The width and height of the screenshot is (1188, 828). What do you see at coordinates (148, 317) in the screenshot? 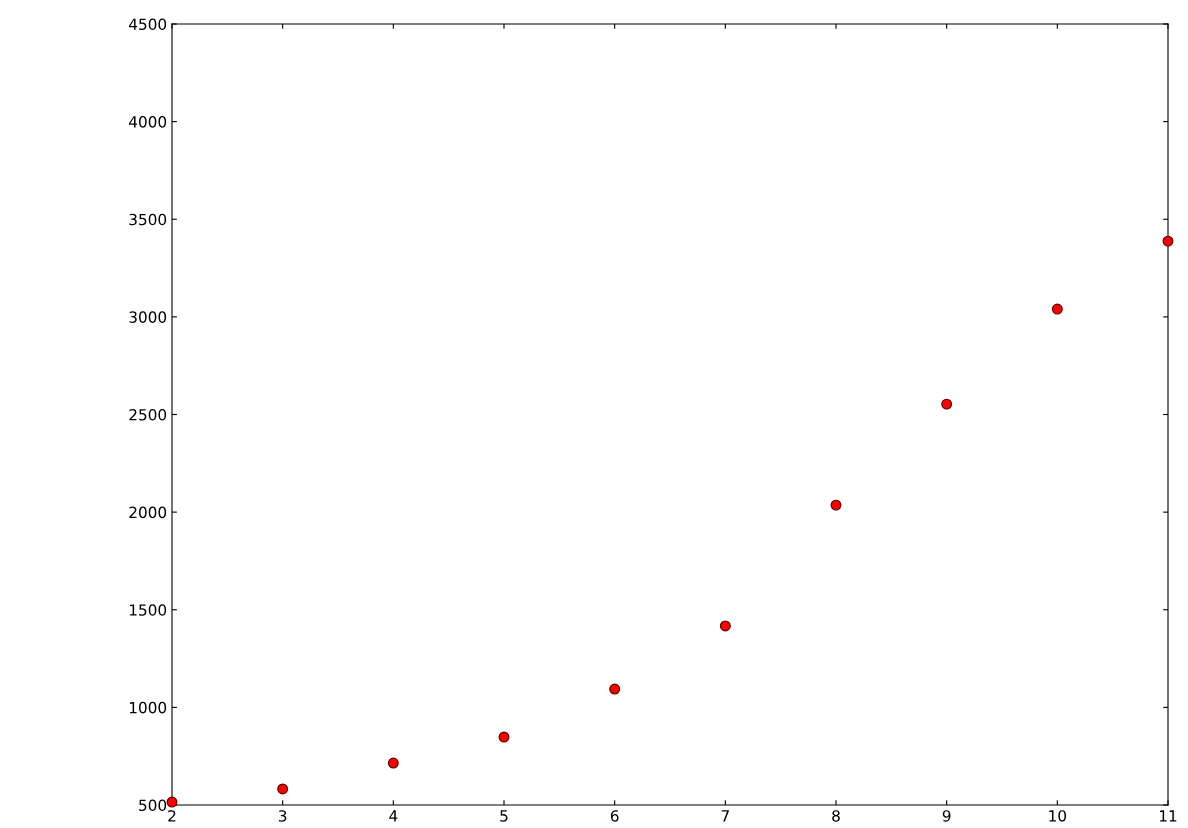
I see `y-tick-label: 3000` at bounding box center [148, 317].